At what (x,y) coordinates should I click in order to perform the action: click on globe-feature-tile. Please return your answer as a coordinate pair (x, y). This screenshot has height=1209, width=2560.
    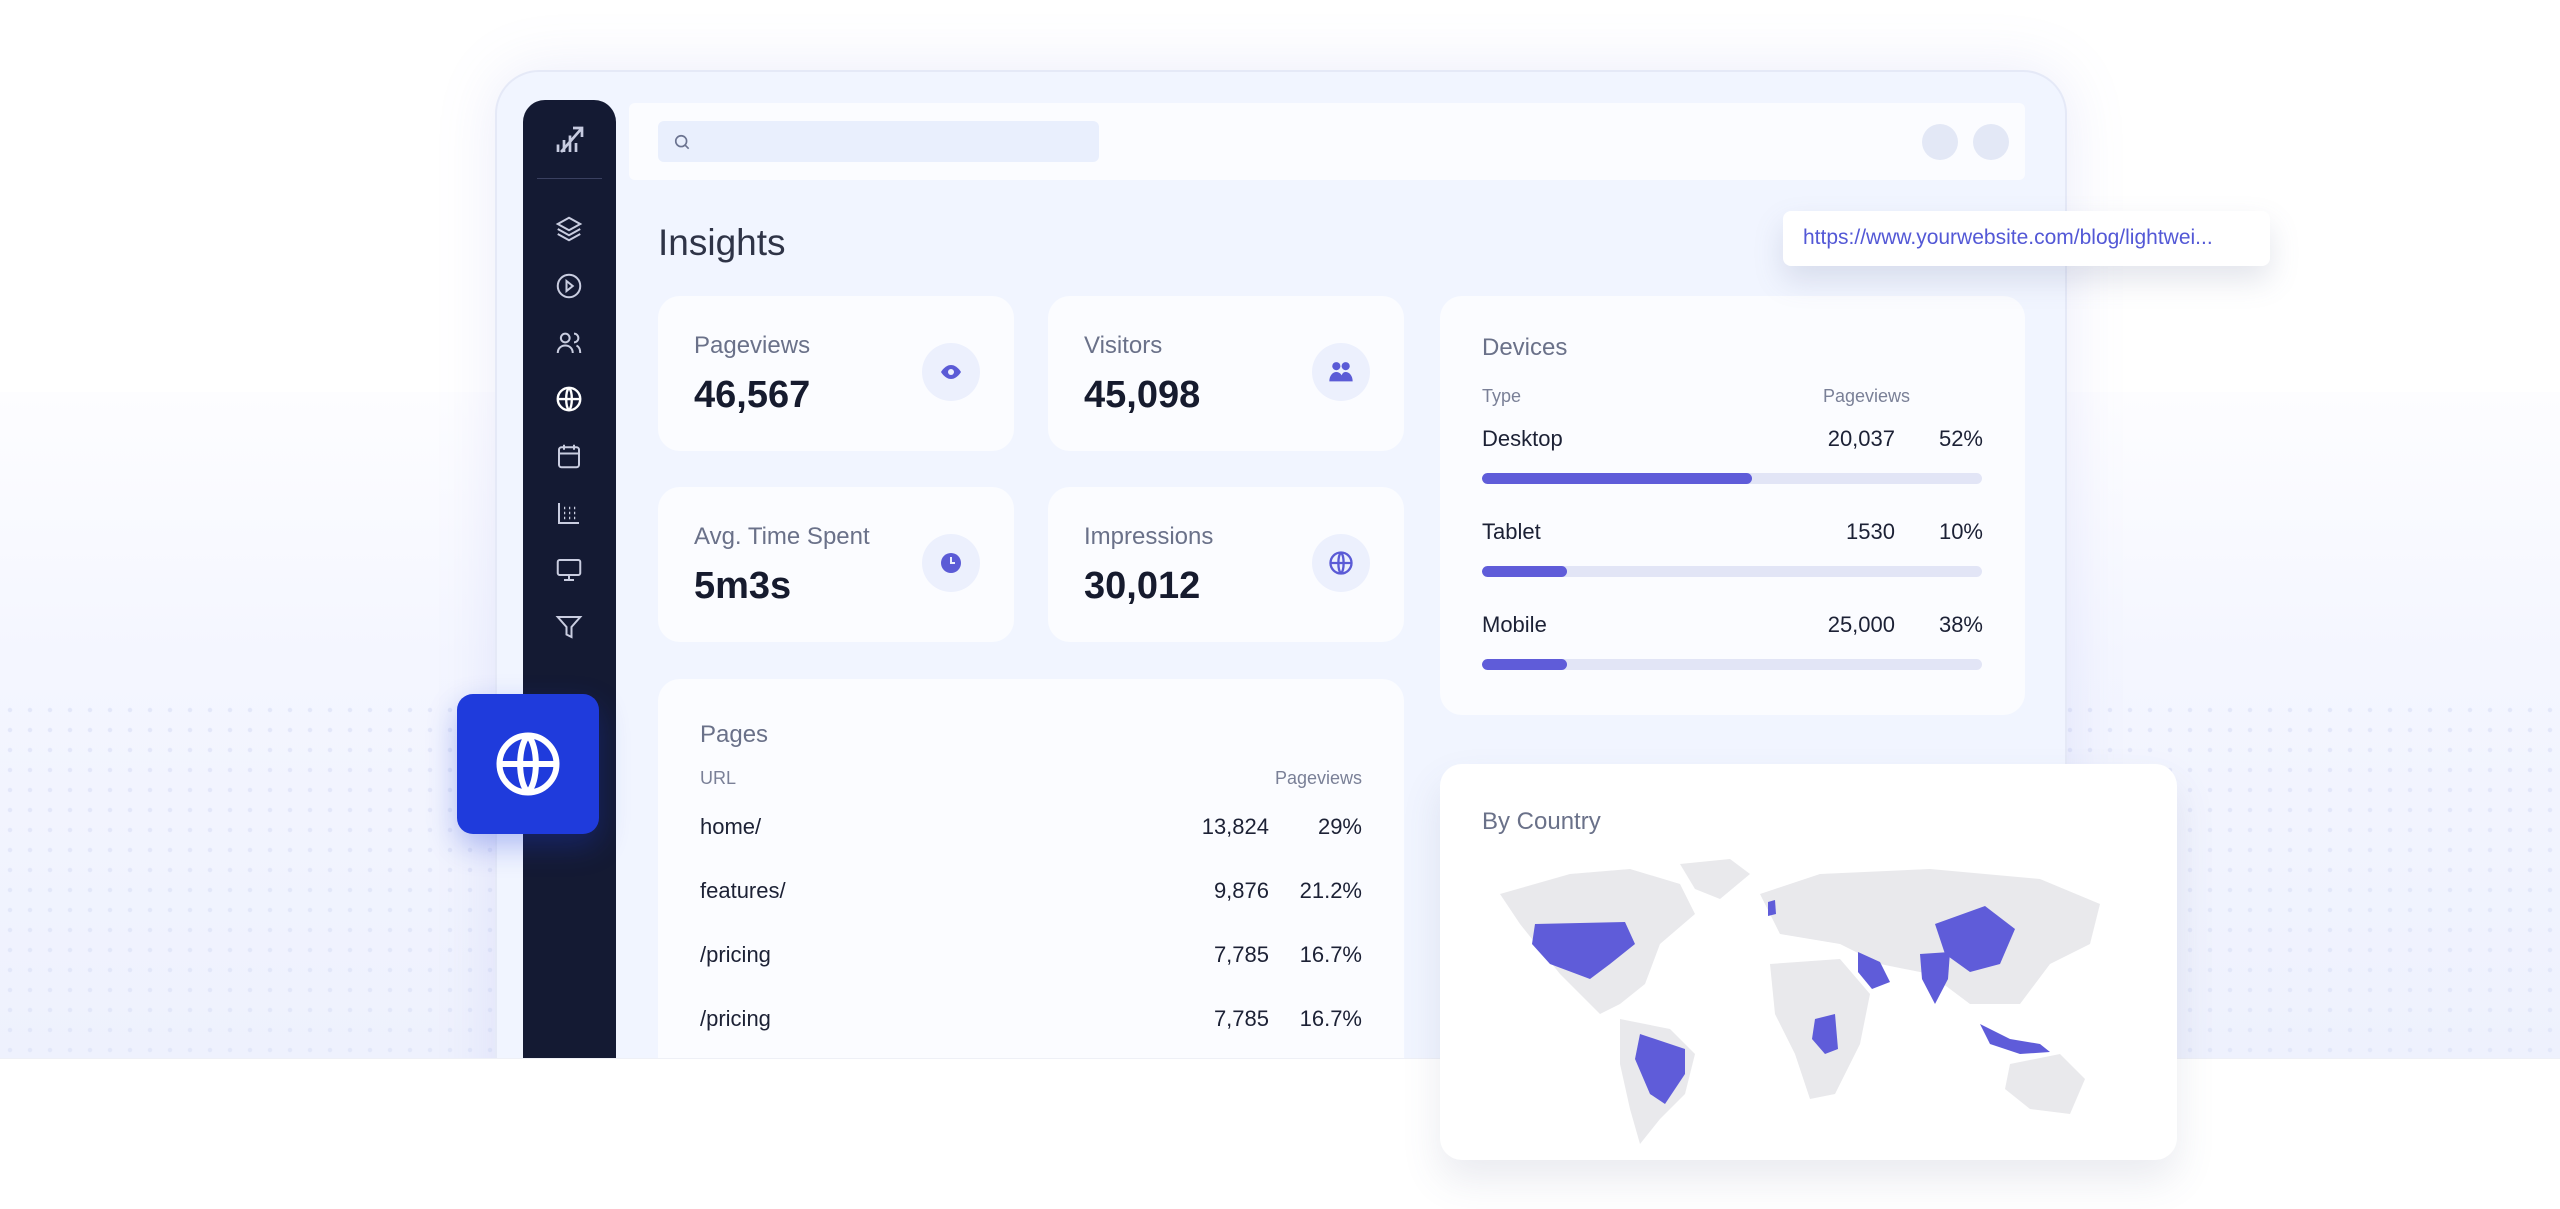
    Looking at the image, I should click on (528, 764).